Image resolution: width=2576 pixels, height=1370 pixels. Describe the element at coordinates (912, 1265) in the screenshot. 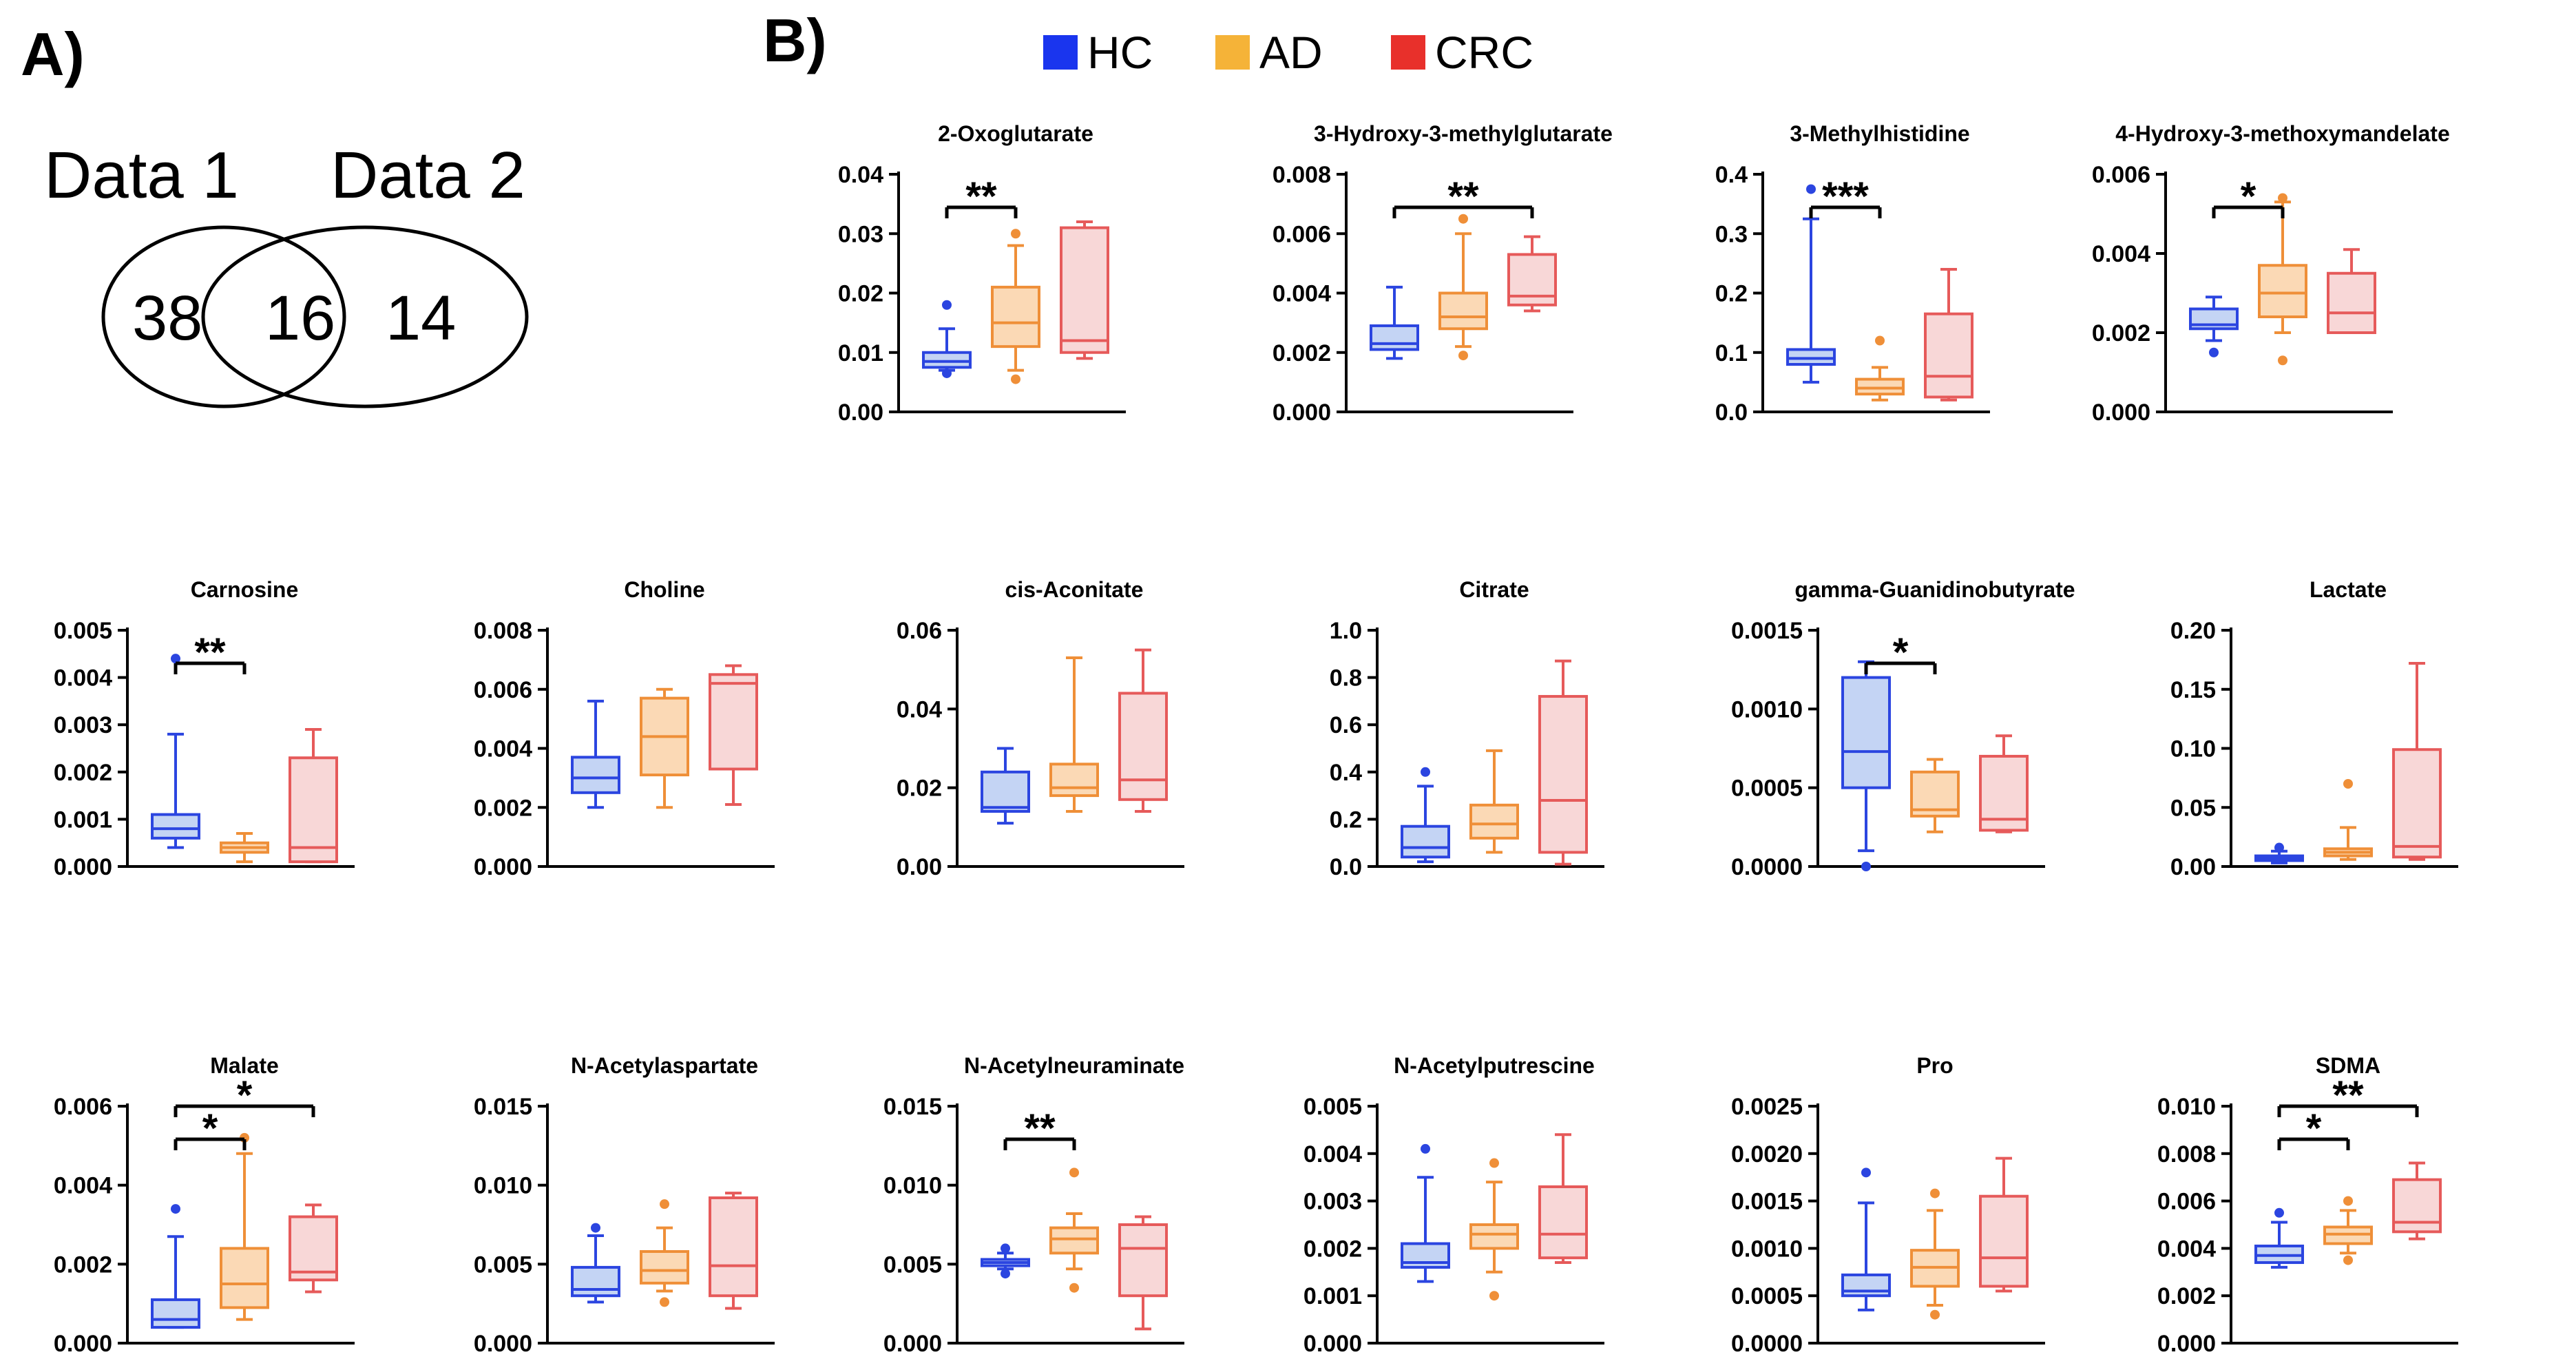

I see `panel-12-tick-label-1: 0.005` at that location.